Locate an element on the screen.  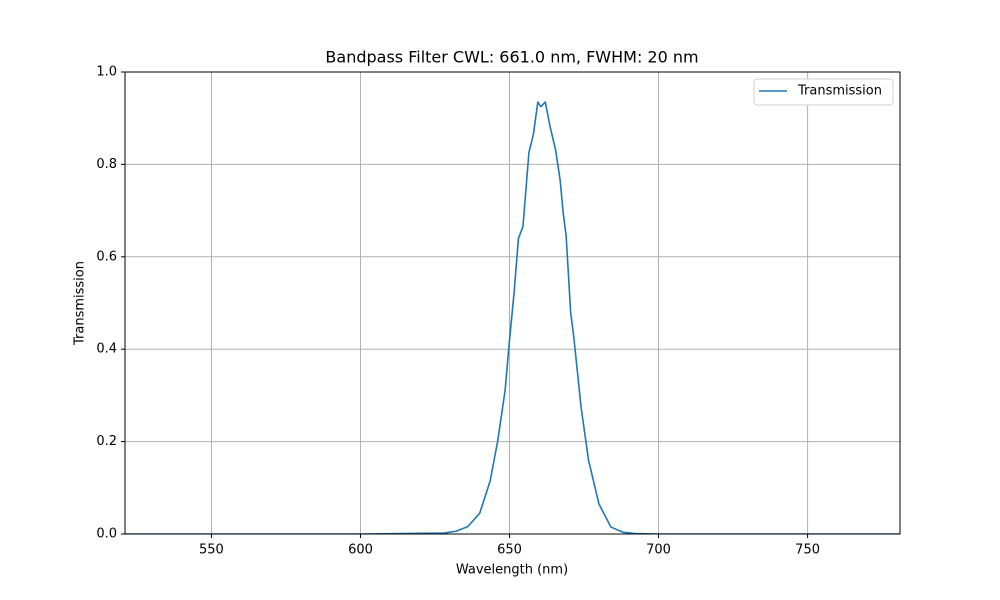
y-tick-label: 0.6 is located at coordinates (106, 256).